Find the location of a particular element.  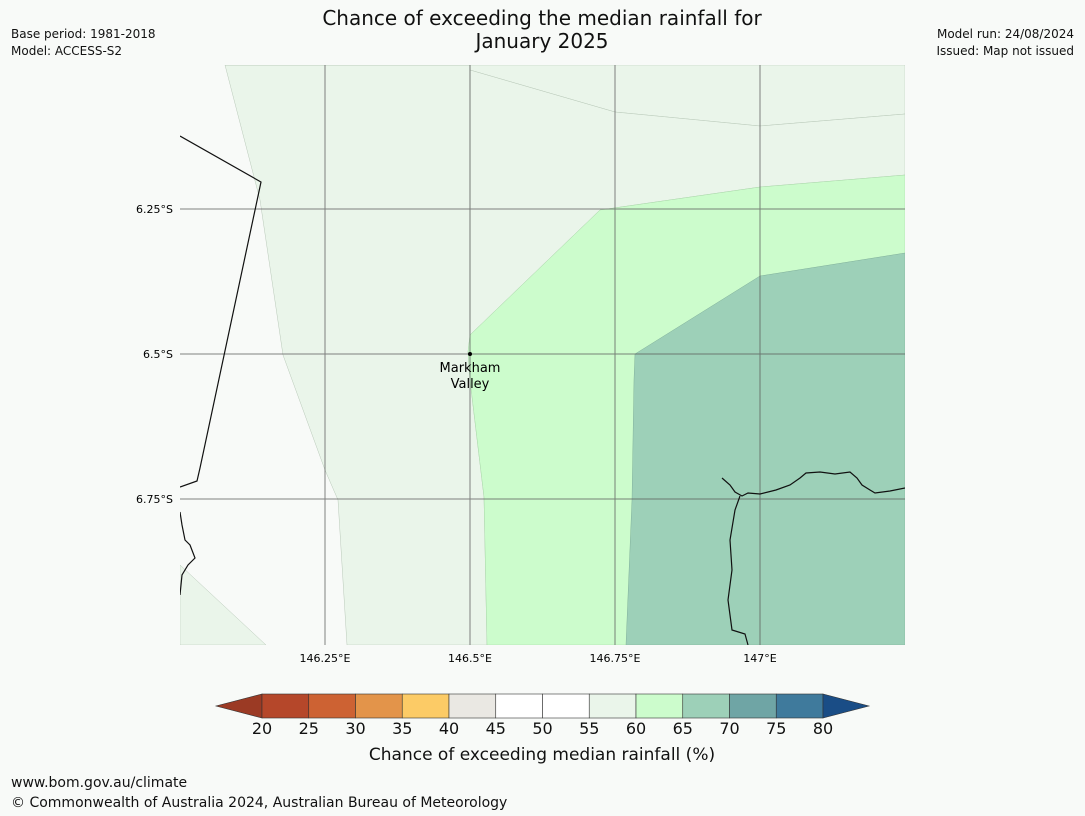

model-name: Model: ACCESS-S2 is located at coordinates (67, 51).